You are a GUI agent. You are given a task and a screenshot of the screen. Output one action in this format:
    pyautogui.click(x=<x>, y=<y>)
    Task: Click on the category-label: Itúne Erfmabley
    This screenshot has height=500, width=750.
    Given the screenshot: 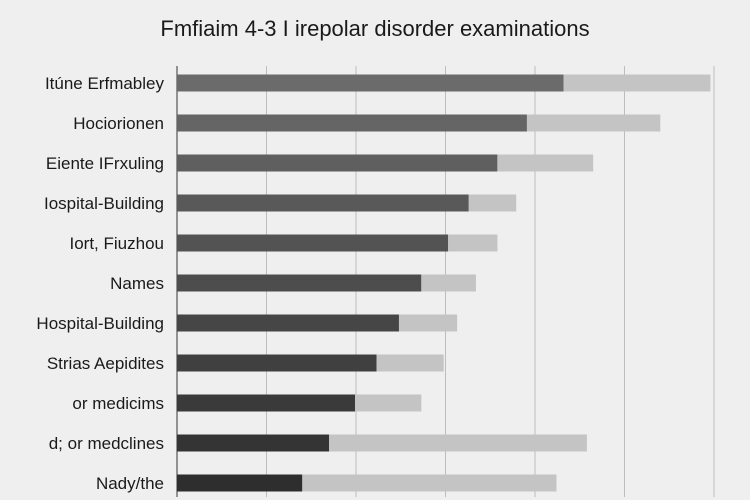 What is the action you would take?
    pyautogui.click(x=105, y=83)
    